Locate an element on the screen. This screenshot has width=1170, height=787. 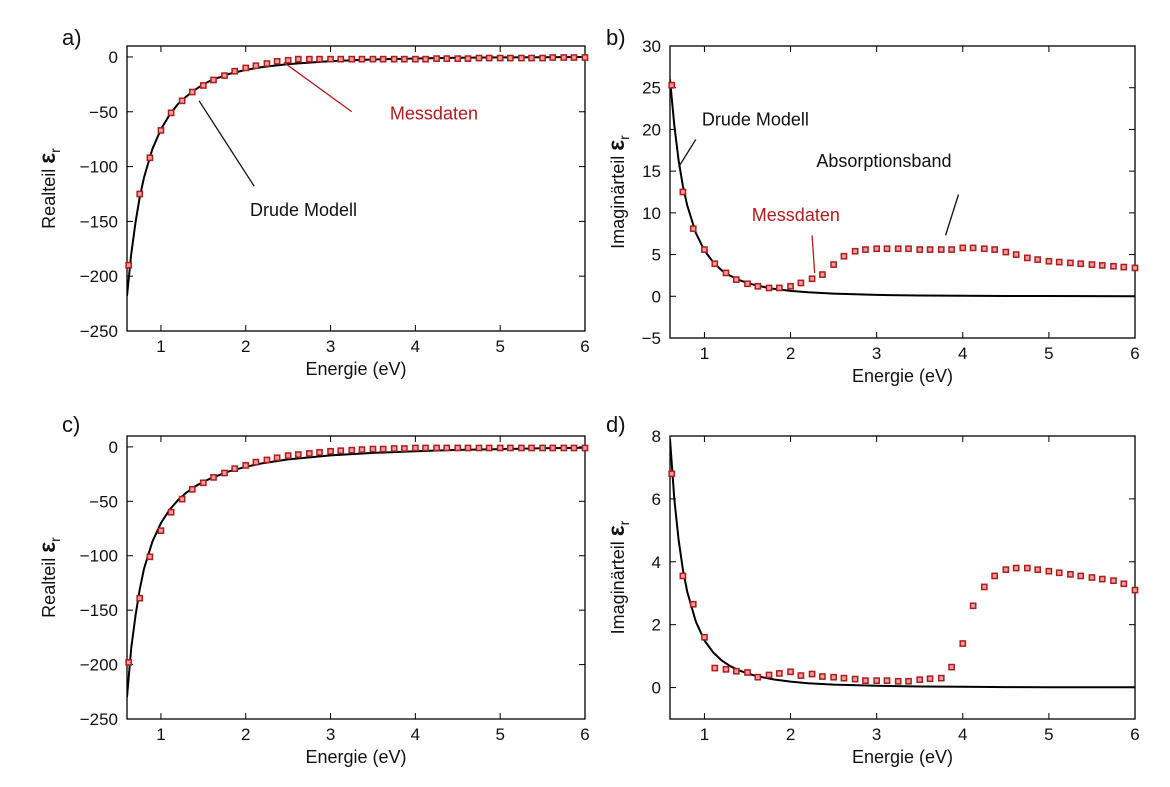
annotation-label: Drude Modell is located at coordinates (755, 119).